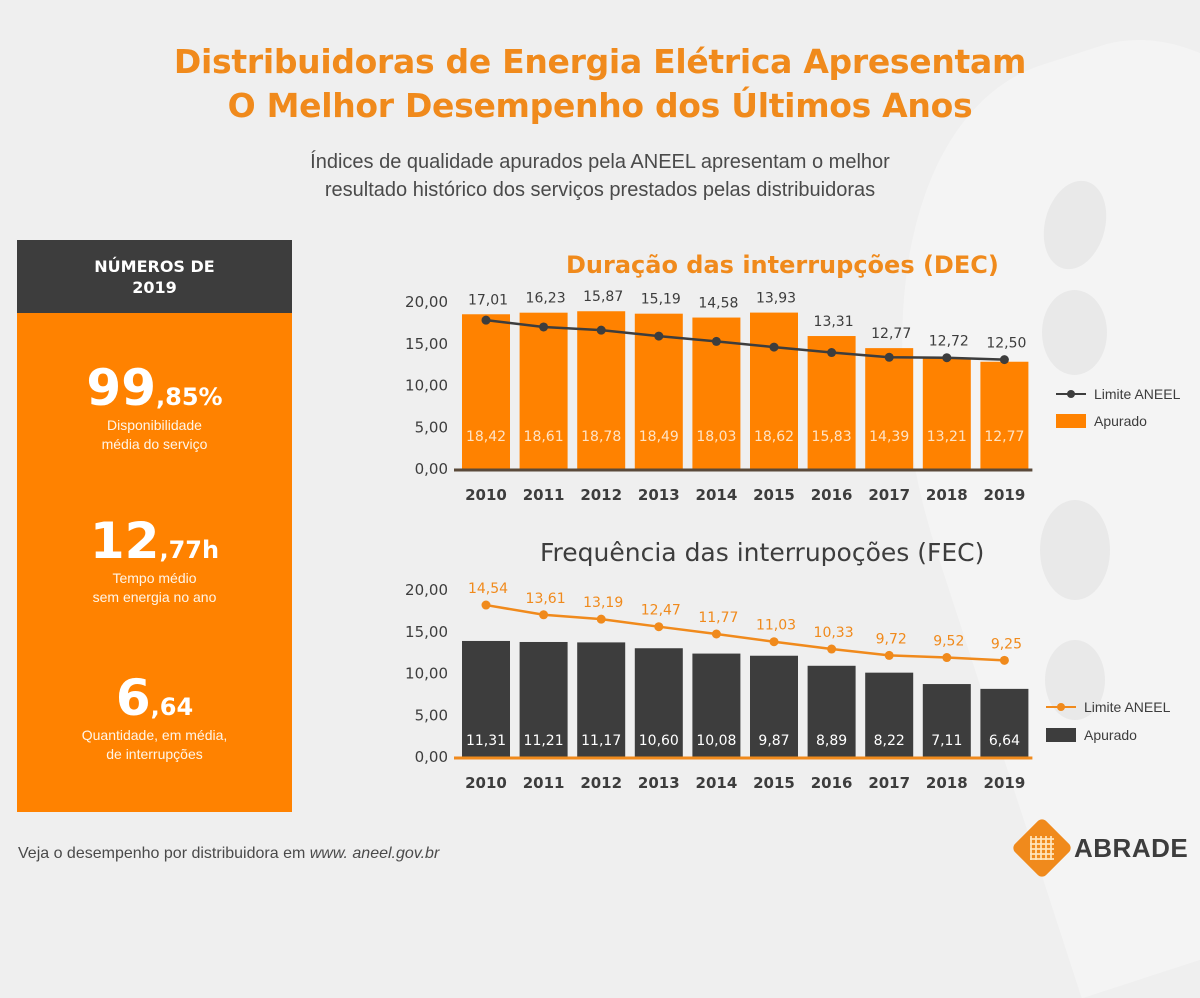 Image resolution: width=1200 pixels, height=998 pixels. What do you see at coordinates (154, 287) in the screenshot?
I see `summary-header-line-2: 2019` at bounding box center [154, 287].